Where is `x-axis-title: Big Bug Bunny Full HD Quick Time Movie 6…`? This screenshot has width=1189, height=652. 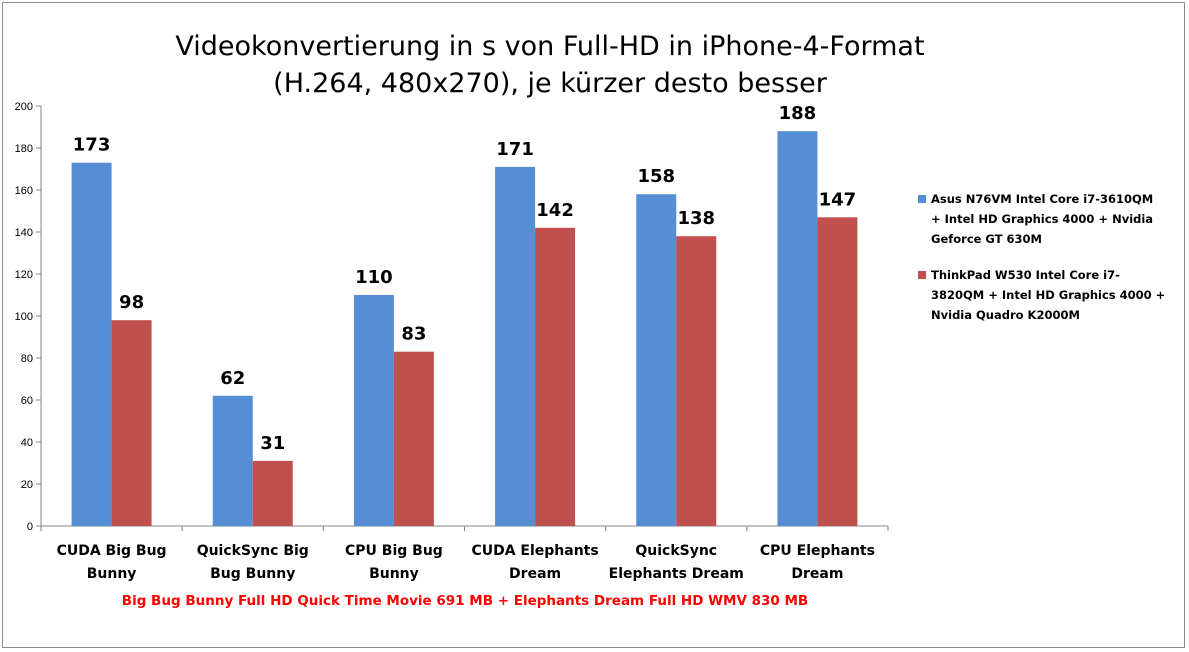 x-axis-title: Big Bug Bunny Full HD Quick Time Movie 6… is located at coordinates (465, 601).